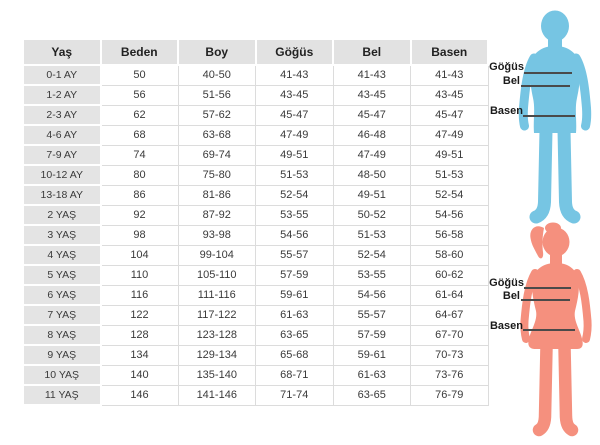 This screenshot has height=445, width=600. I want to click on value-cell: 50-52, so click(371, 215).